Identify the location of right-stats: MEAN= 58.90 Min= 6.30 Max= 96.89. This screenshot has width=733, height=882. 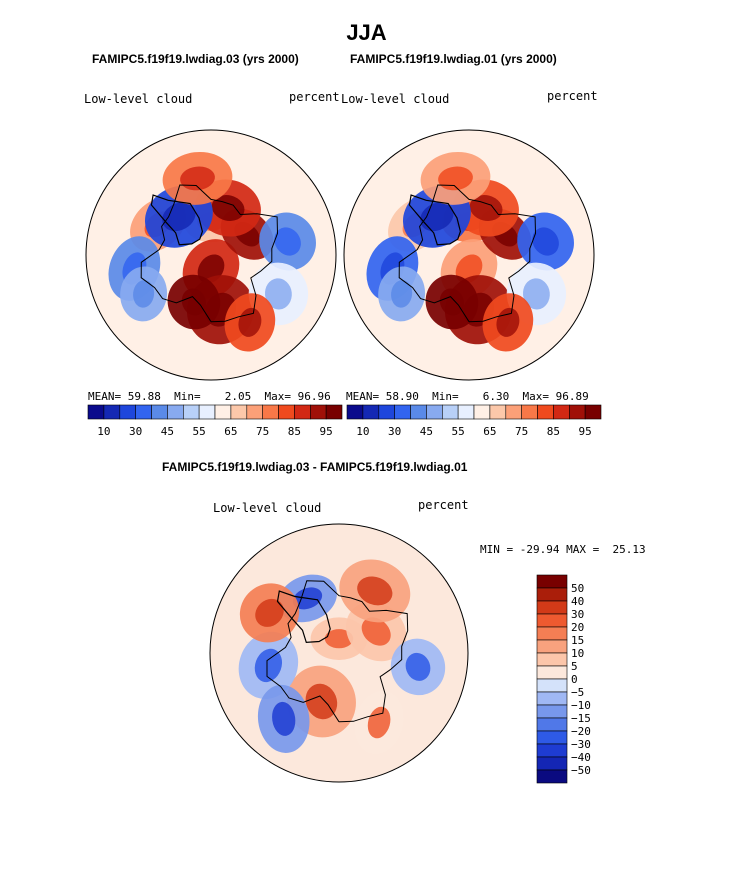
(467, 396).